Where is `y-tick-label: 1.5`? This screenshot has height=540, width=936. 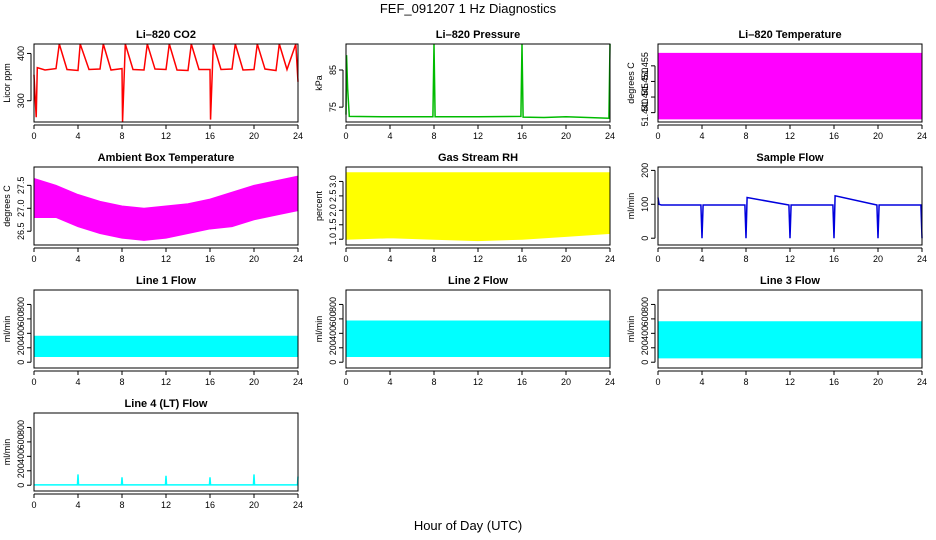 y-tick-label: 1.5 is located at coordinates (333, 225).